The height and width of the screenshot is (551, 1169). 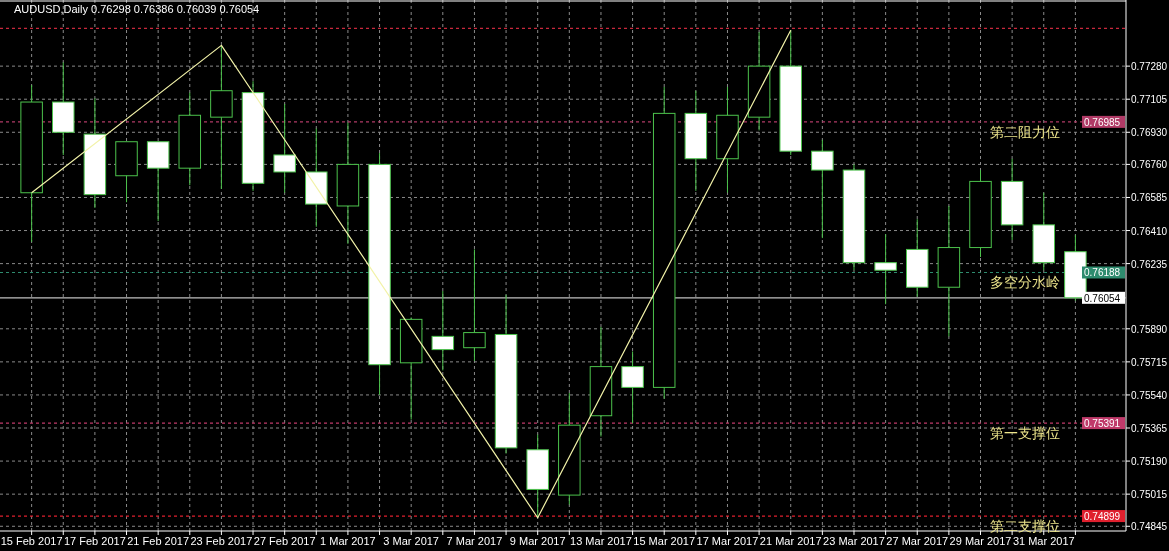 What do you see at coordinates (1149, 462) in the screenshot?
I see `y-tick-label: 0.75190` at bounding box center [1149, 462].